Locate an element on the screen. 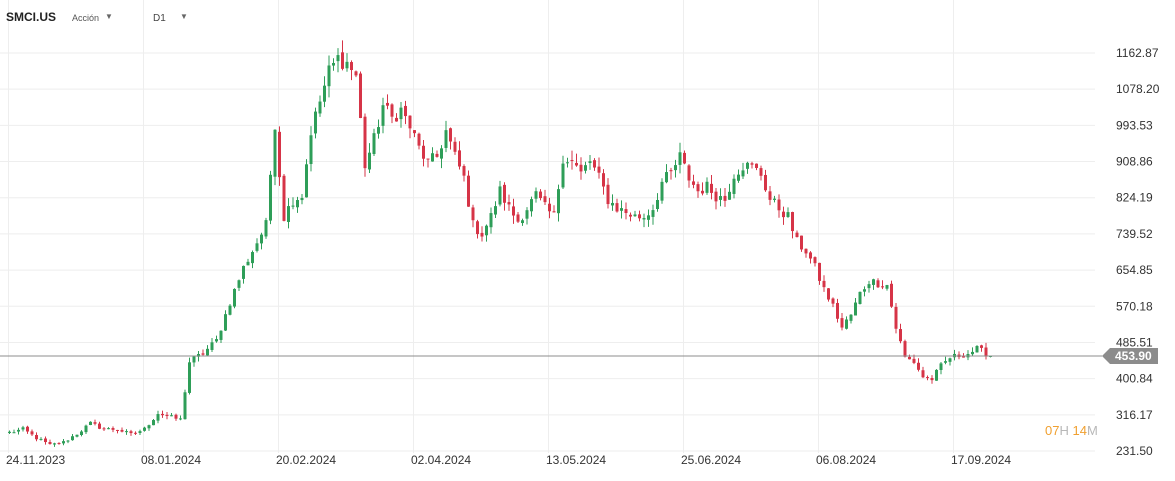  timeframe-selector: D1 is located at coordinates (159, 18).